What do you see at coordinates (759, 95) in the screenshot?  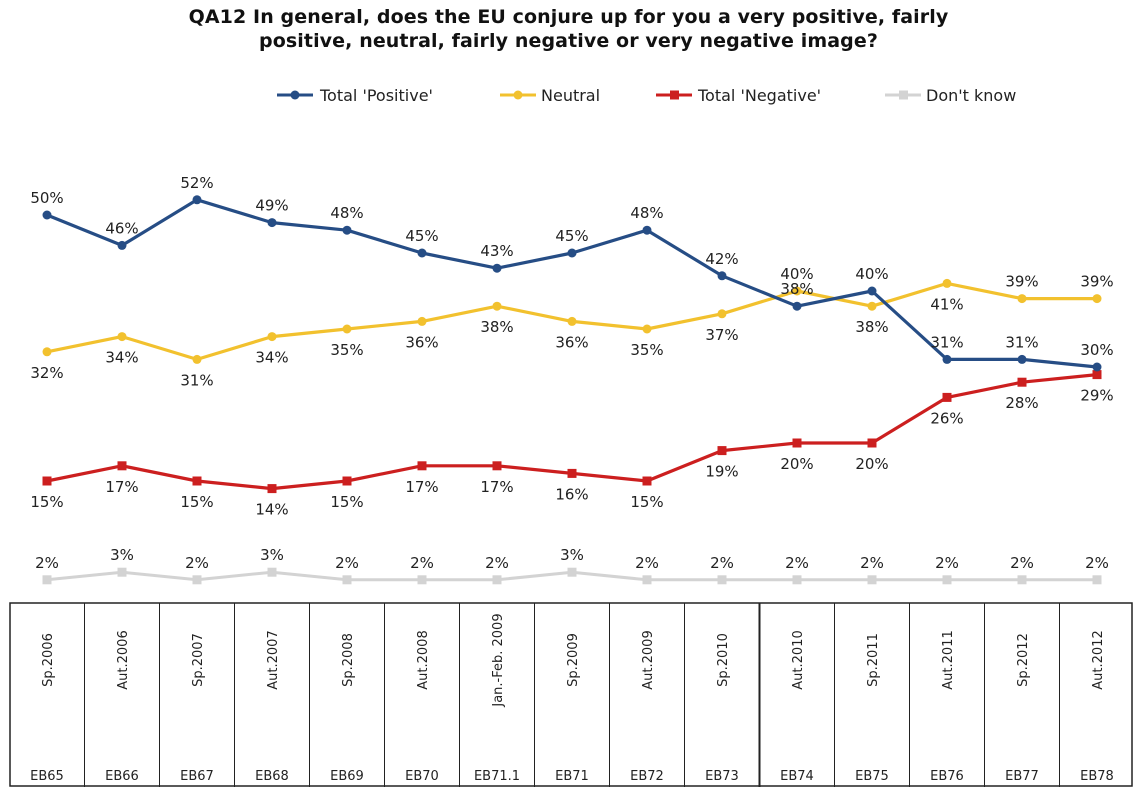 I see `legend-label: Total 'Negative'` at bounding box center [759, 95].